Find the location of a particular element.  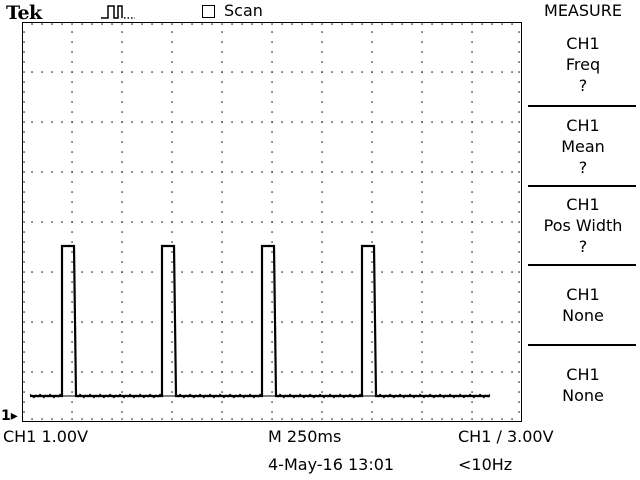

scan-checkbox is located at coordinates (208, 11).